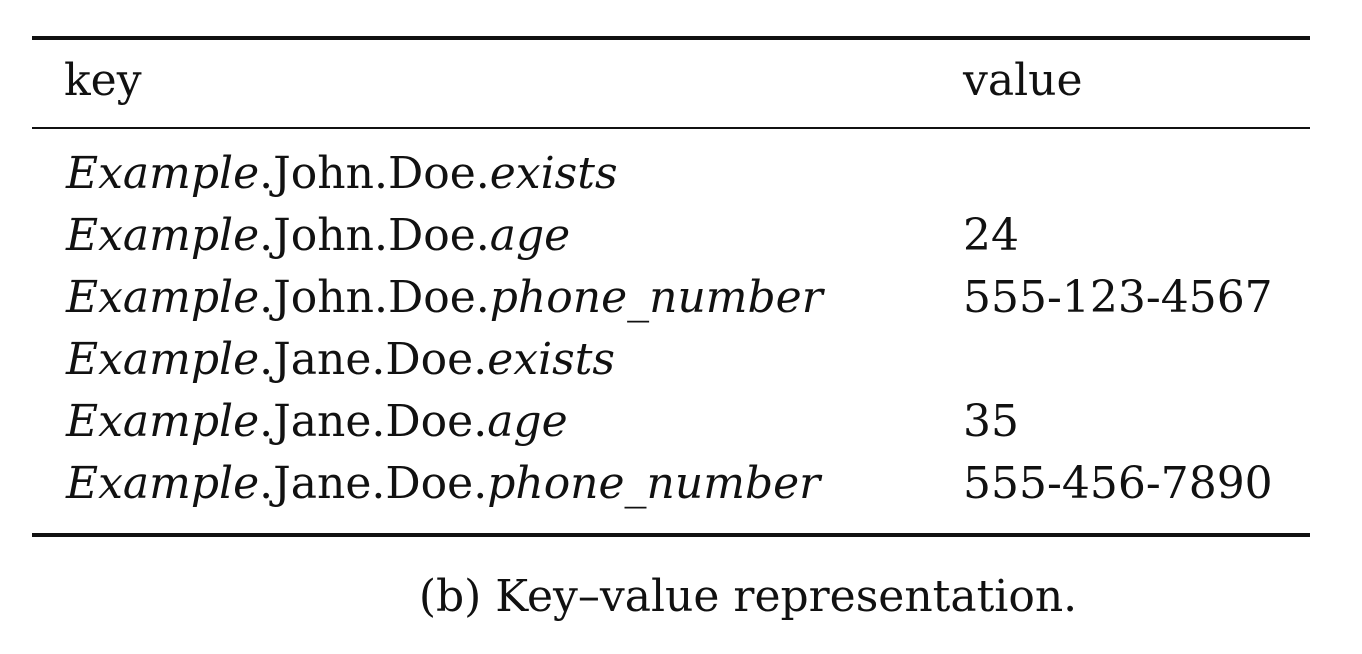 This screenshot has height=654, width=1362. I want to click on key-cell: Example.Jane.Doe.age, so click(317, 422).